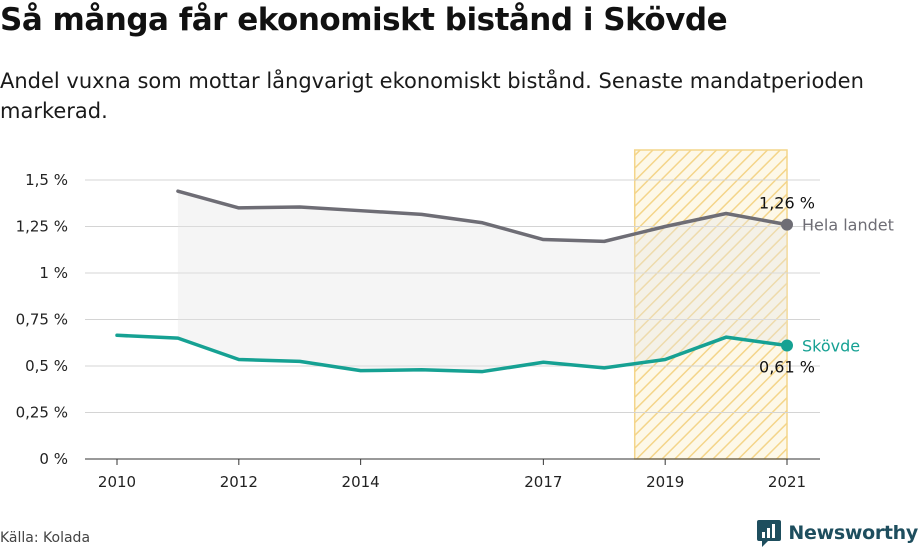 This screenshot has height=552, width=920. I want to click on series-line-hela-landet, so click(482, 216).